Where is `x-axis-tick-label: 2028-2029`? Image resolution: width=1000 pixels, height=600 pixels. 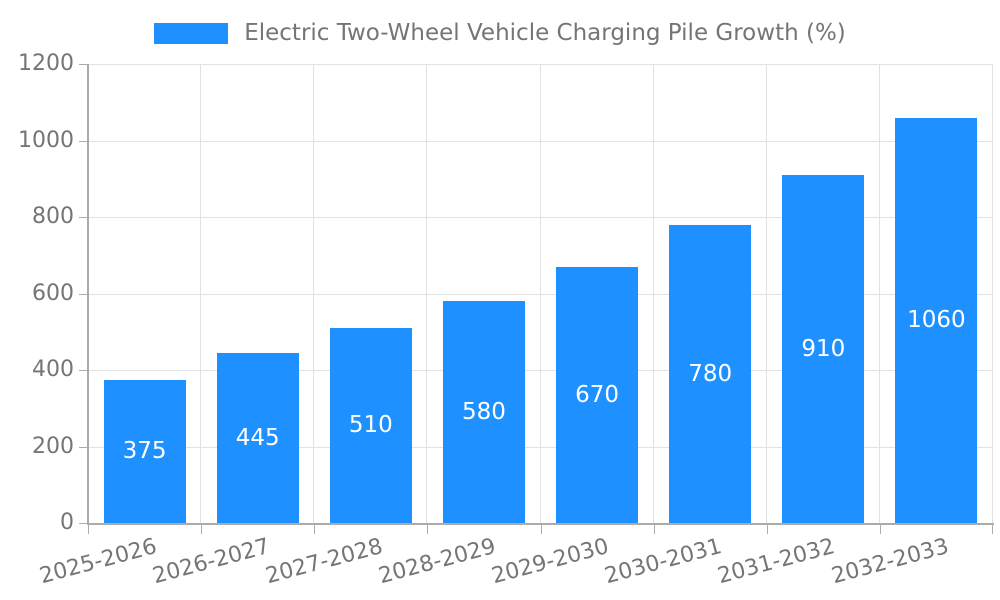 x-axis-tick-label: 2028-2029 is located at coordinates (437, 562).